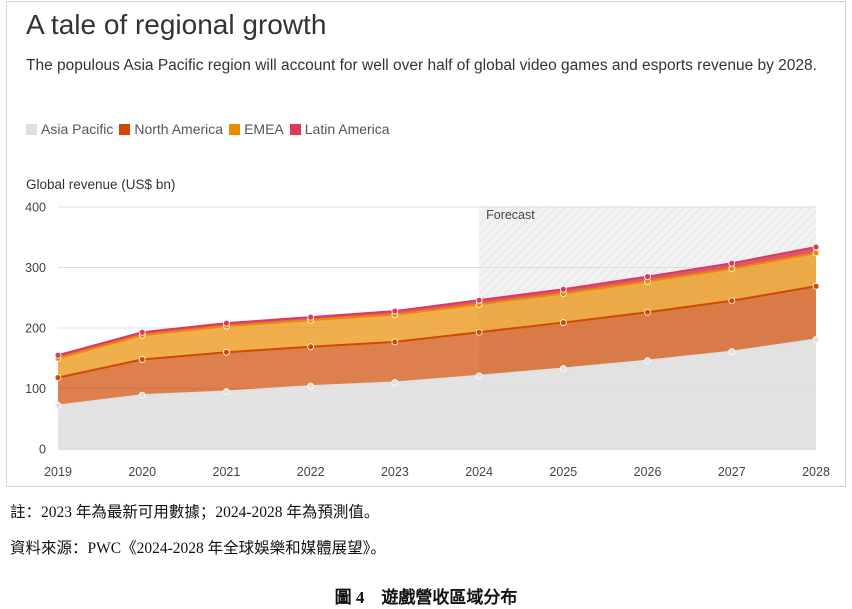  I want to click on x-tick-label: 2027, so click(732, 472).